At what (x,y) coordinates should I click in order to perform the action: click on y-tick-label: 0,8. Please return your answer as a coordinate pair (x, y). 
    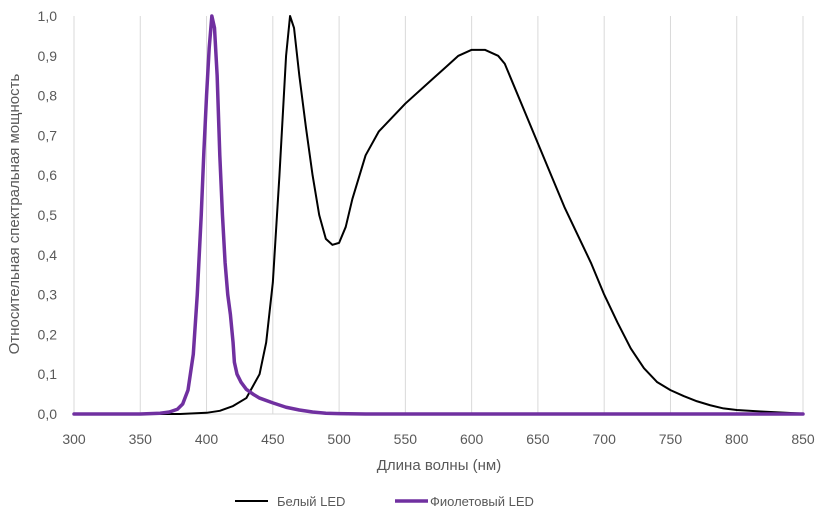
    Looking at the image, I should click on (48, 96).